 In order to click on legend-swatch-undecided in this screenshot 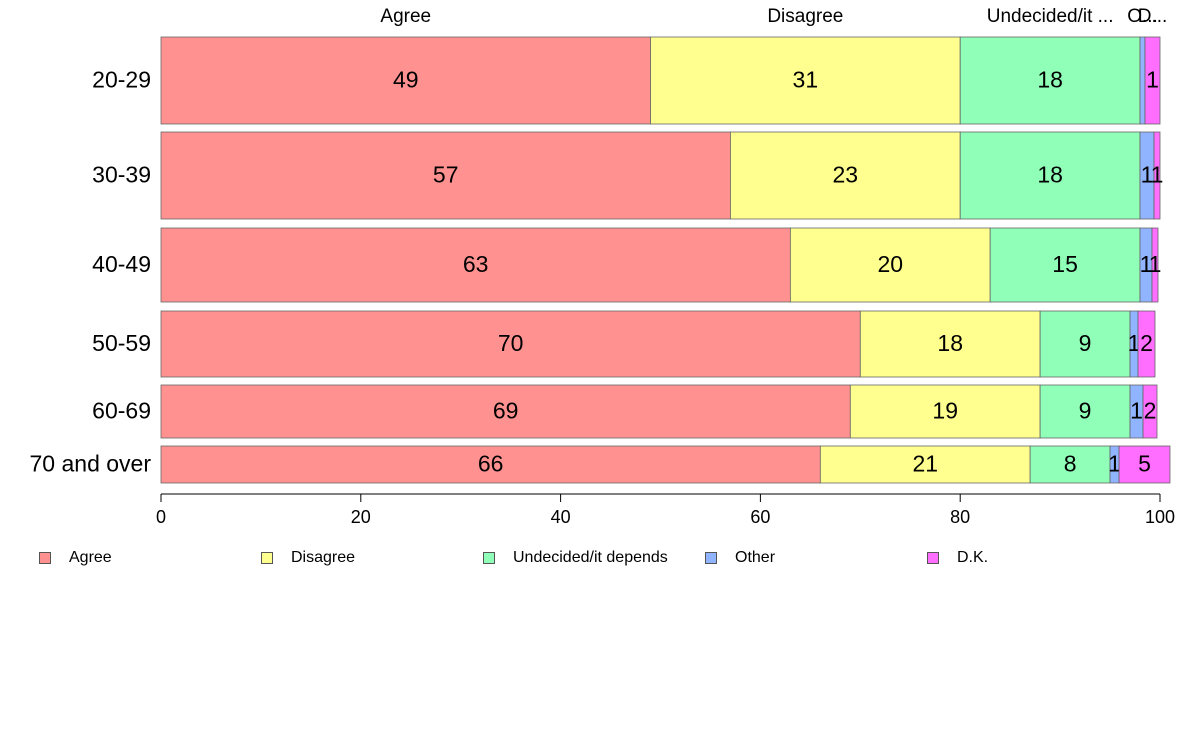, I will do `click(489, 558)`.